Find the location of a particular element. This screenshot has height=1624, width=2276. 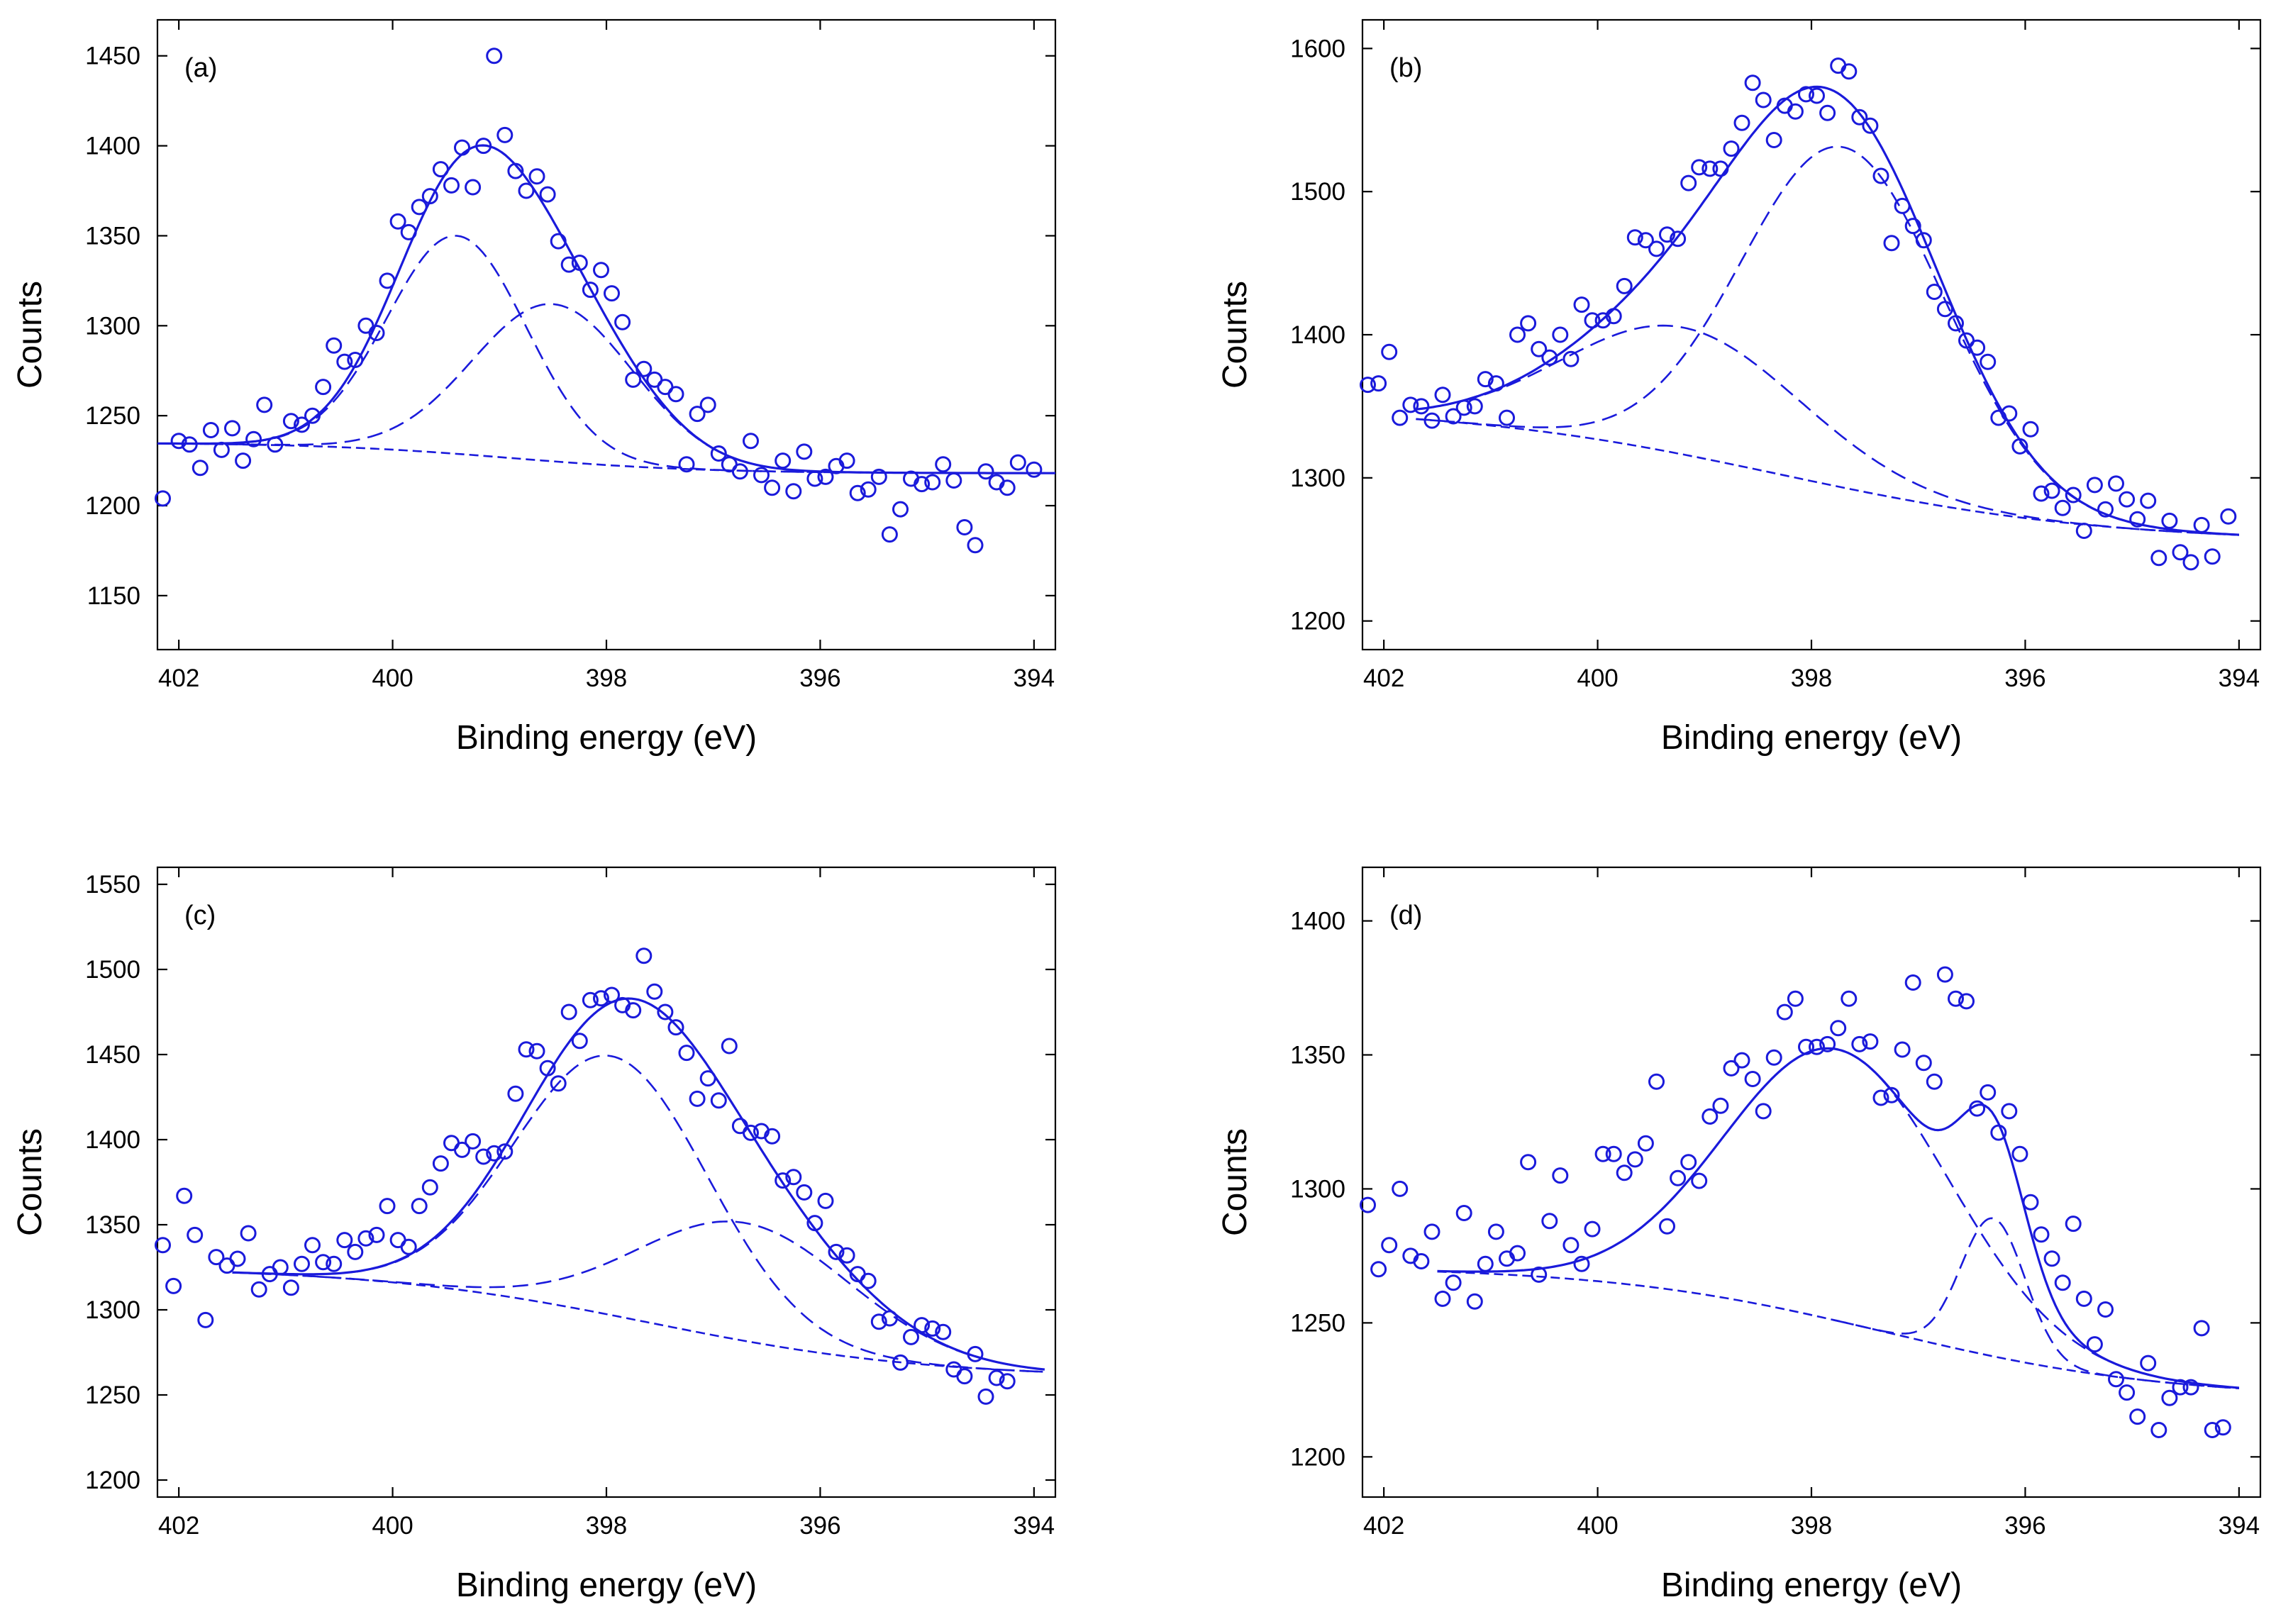

panel-label: (a) is located at coordinates (200, 68).